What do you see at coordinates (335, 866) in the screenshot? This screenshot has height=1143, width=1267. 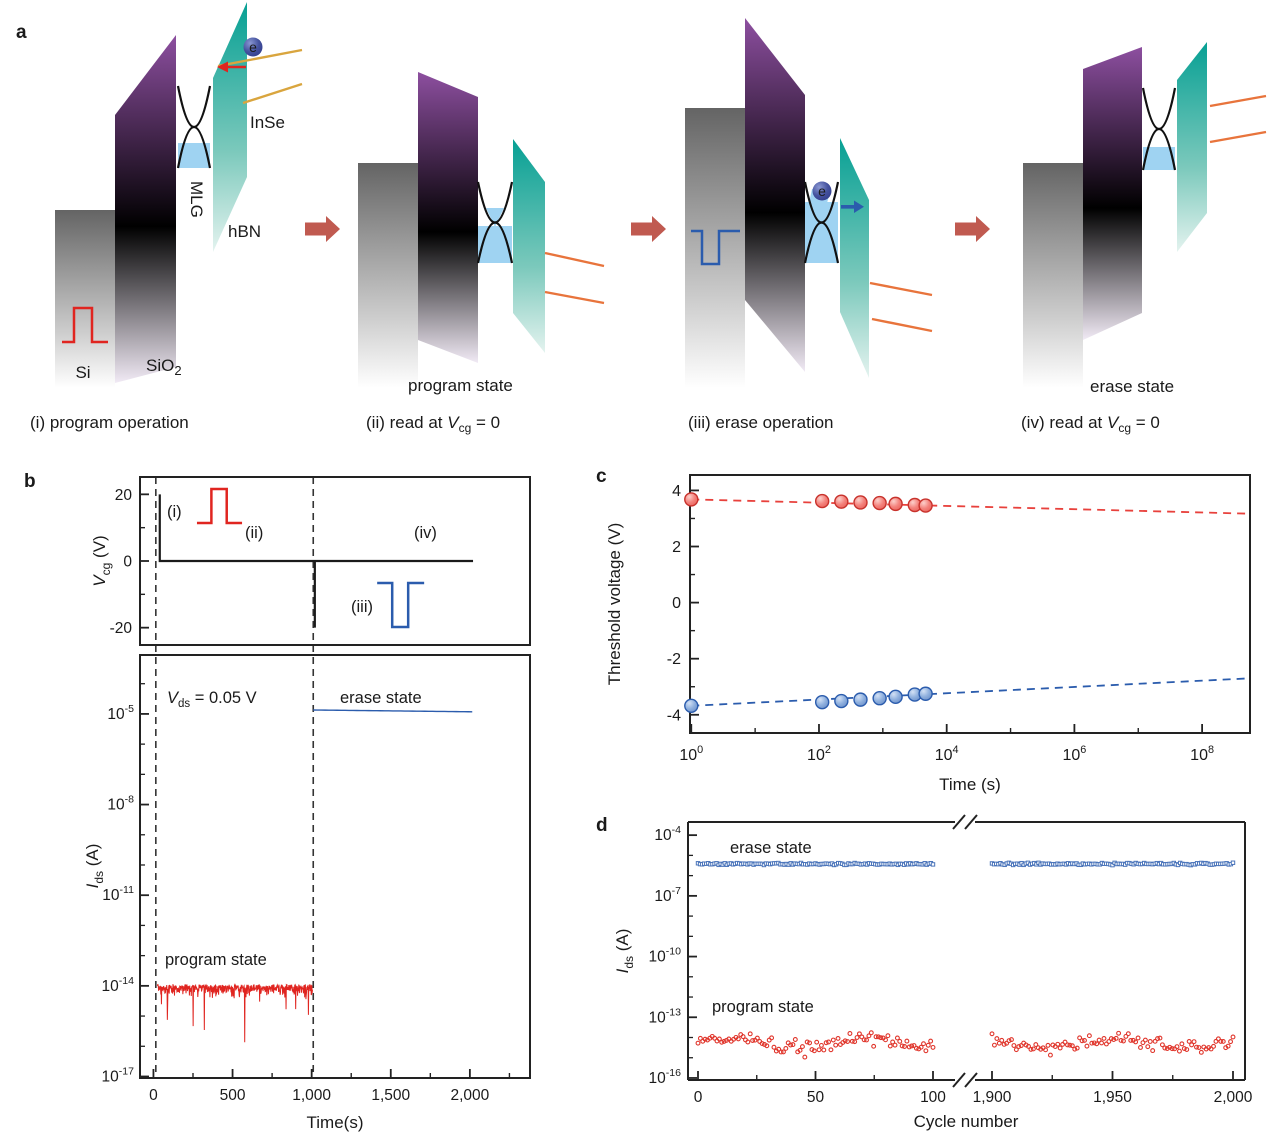 I see `ids-plot-frame` at bounding box center [335, 866].